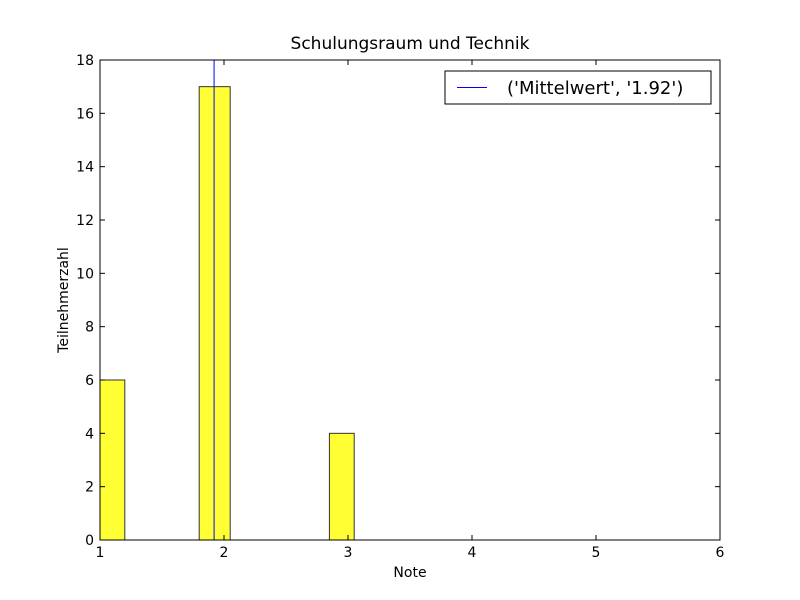  Describe the element at coordinates (89, 328) in the screenshot. I see `y-tick-label: 8` at that location.